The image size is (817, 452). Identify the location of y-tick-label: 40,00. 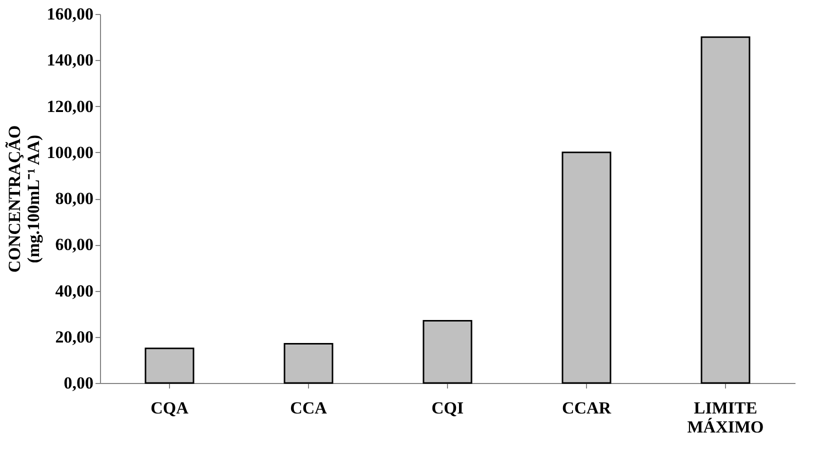
(74, 290).